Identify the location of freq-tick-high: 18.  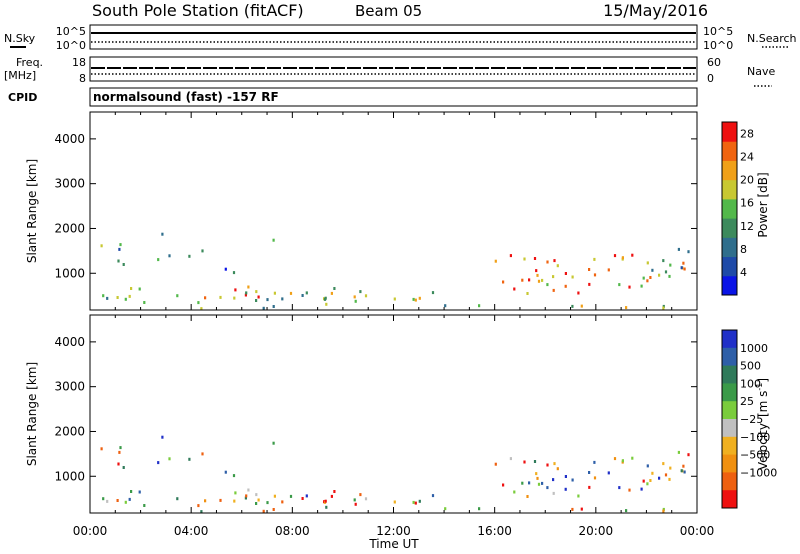
(79, 62).